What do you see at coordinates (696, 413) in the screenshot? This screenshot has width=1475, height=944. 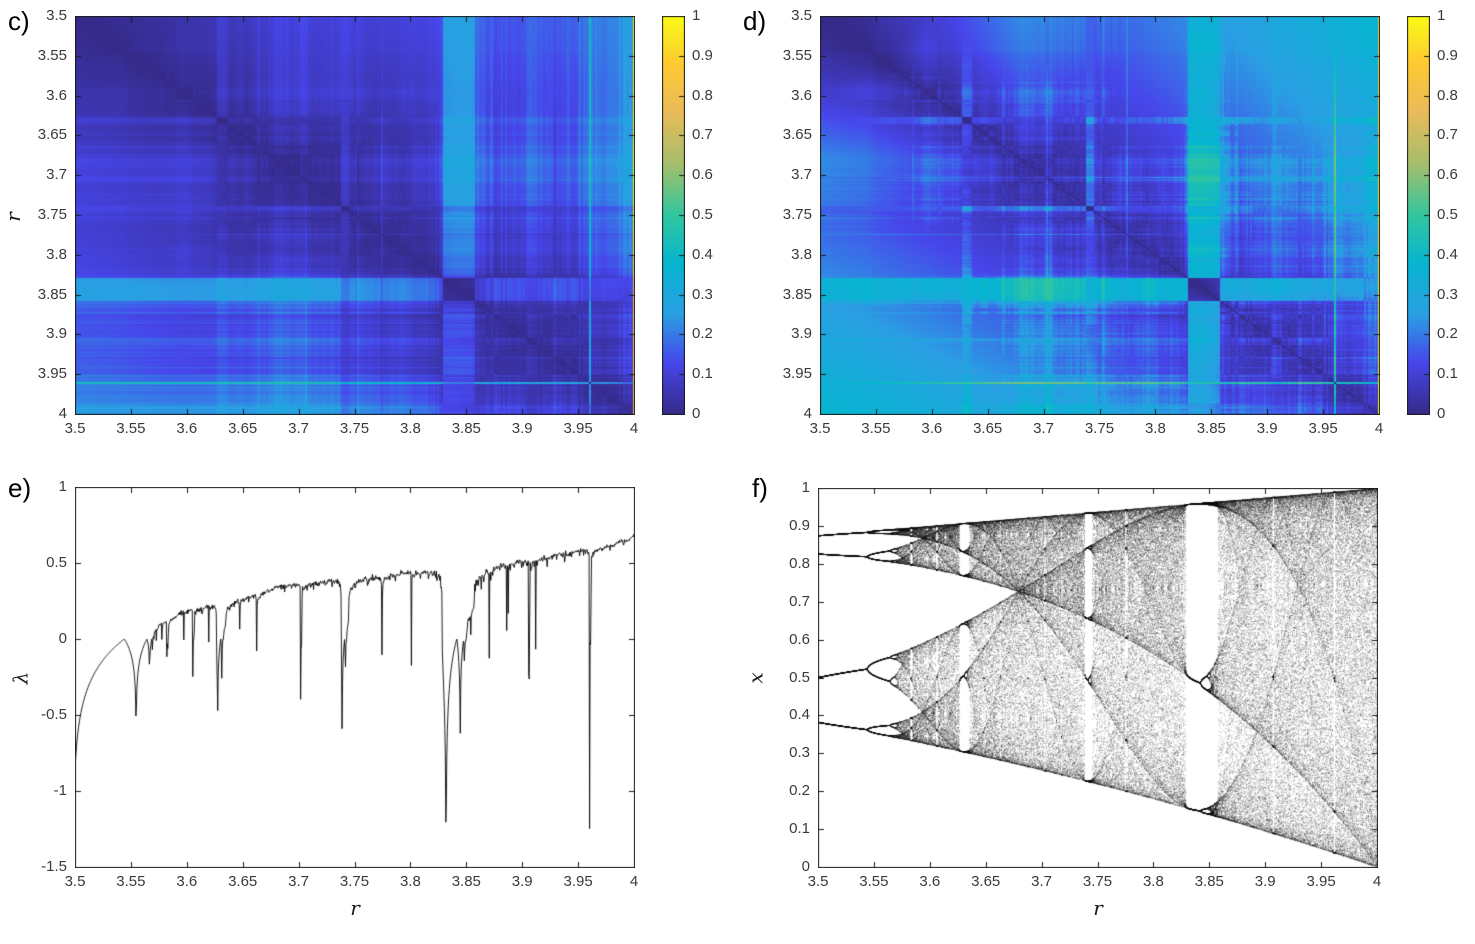 I see `c-colorbar-tick-label: 0` at bounding box center [696, 413].